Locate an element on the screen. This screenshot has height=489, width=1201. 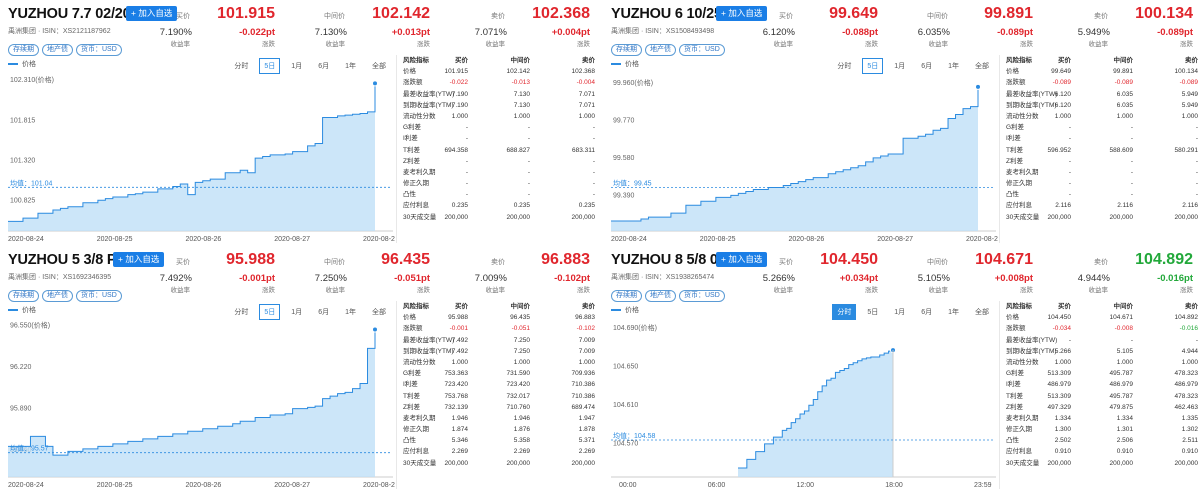
y-tick-label: 104.610 is located at coordinates (625, 405).